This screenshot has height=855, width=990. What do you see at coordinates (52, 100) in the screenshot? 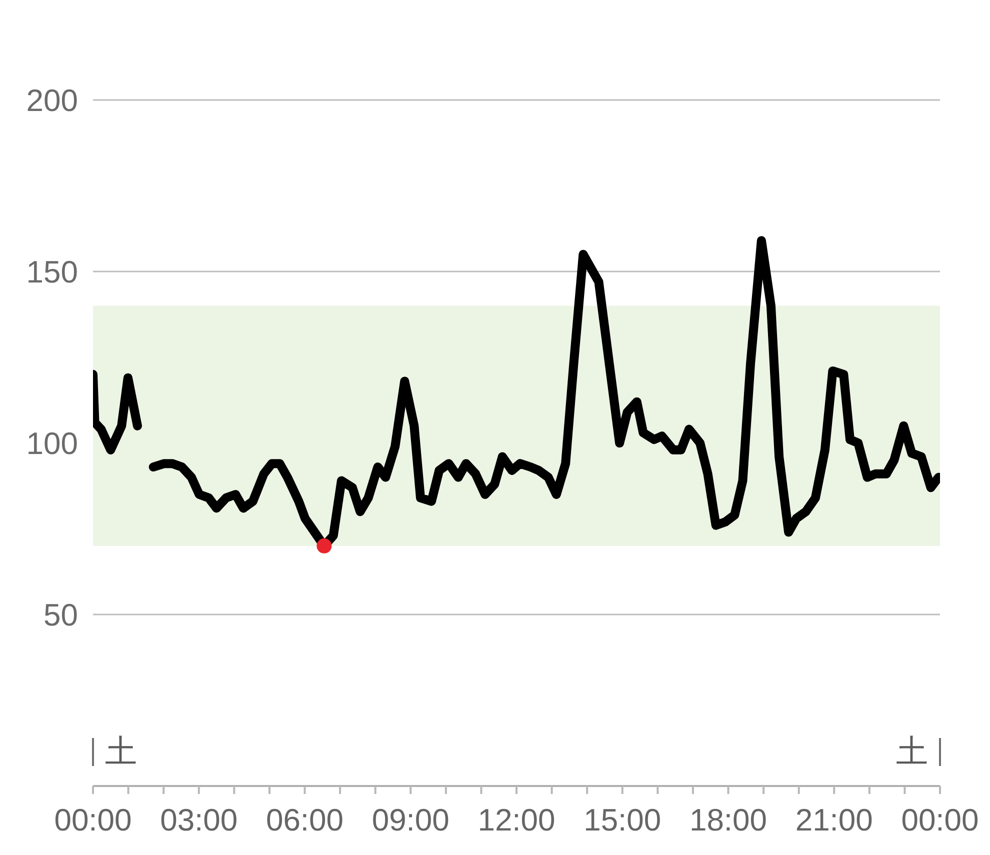
I see `y-tick-label: 200` at bounding box center [52, 100].